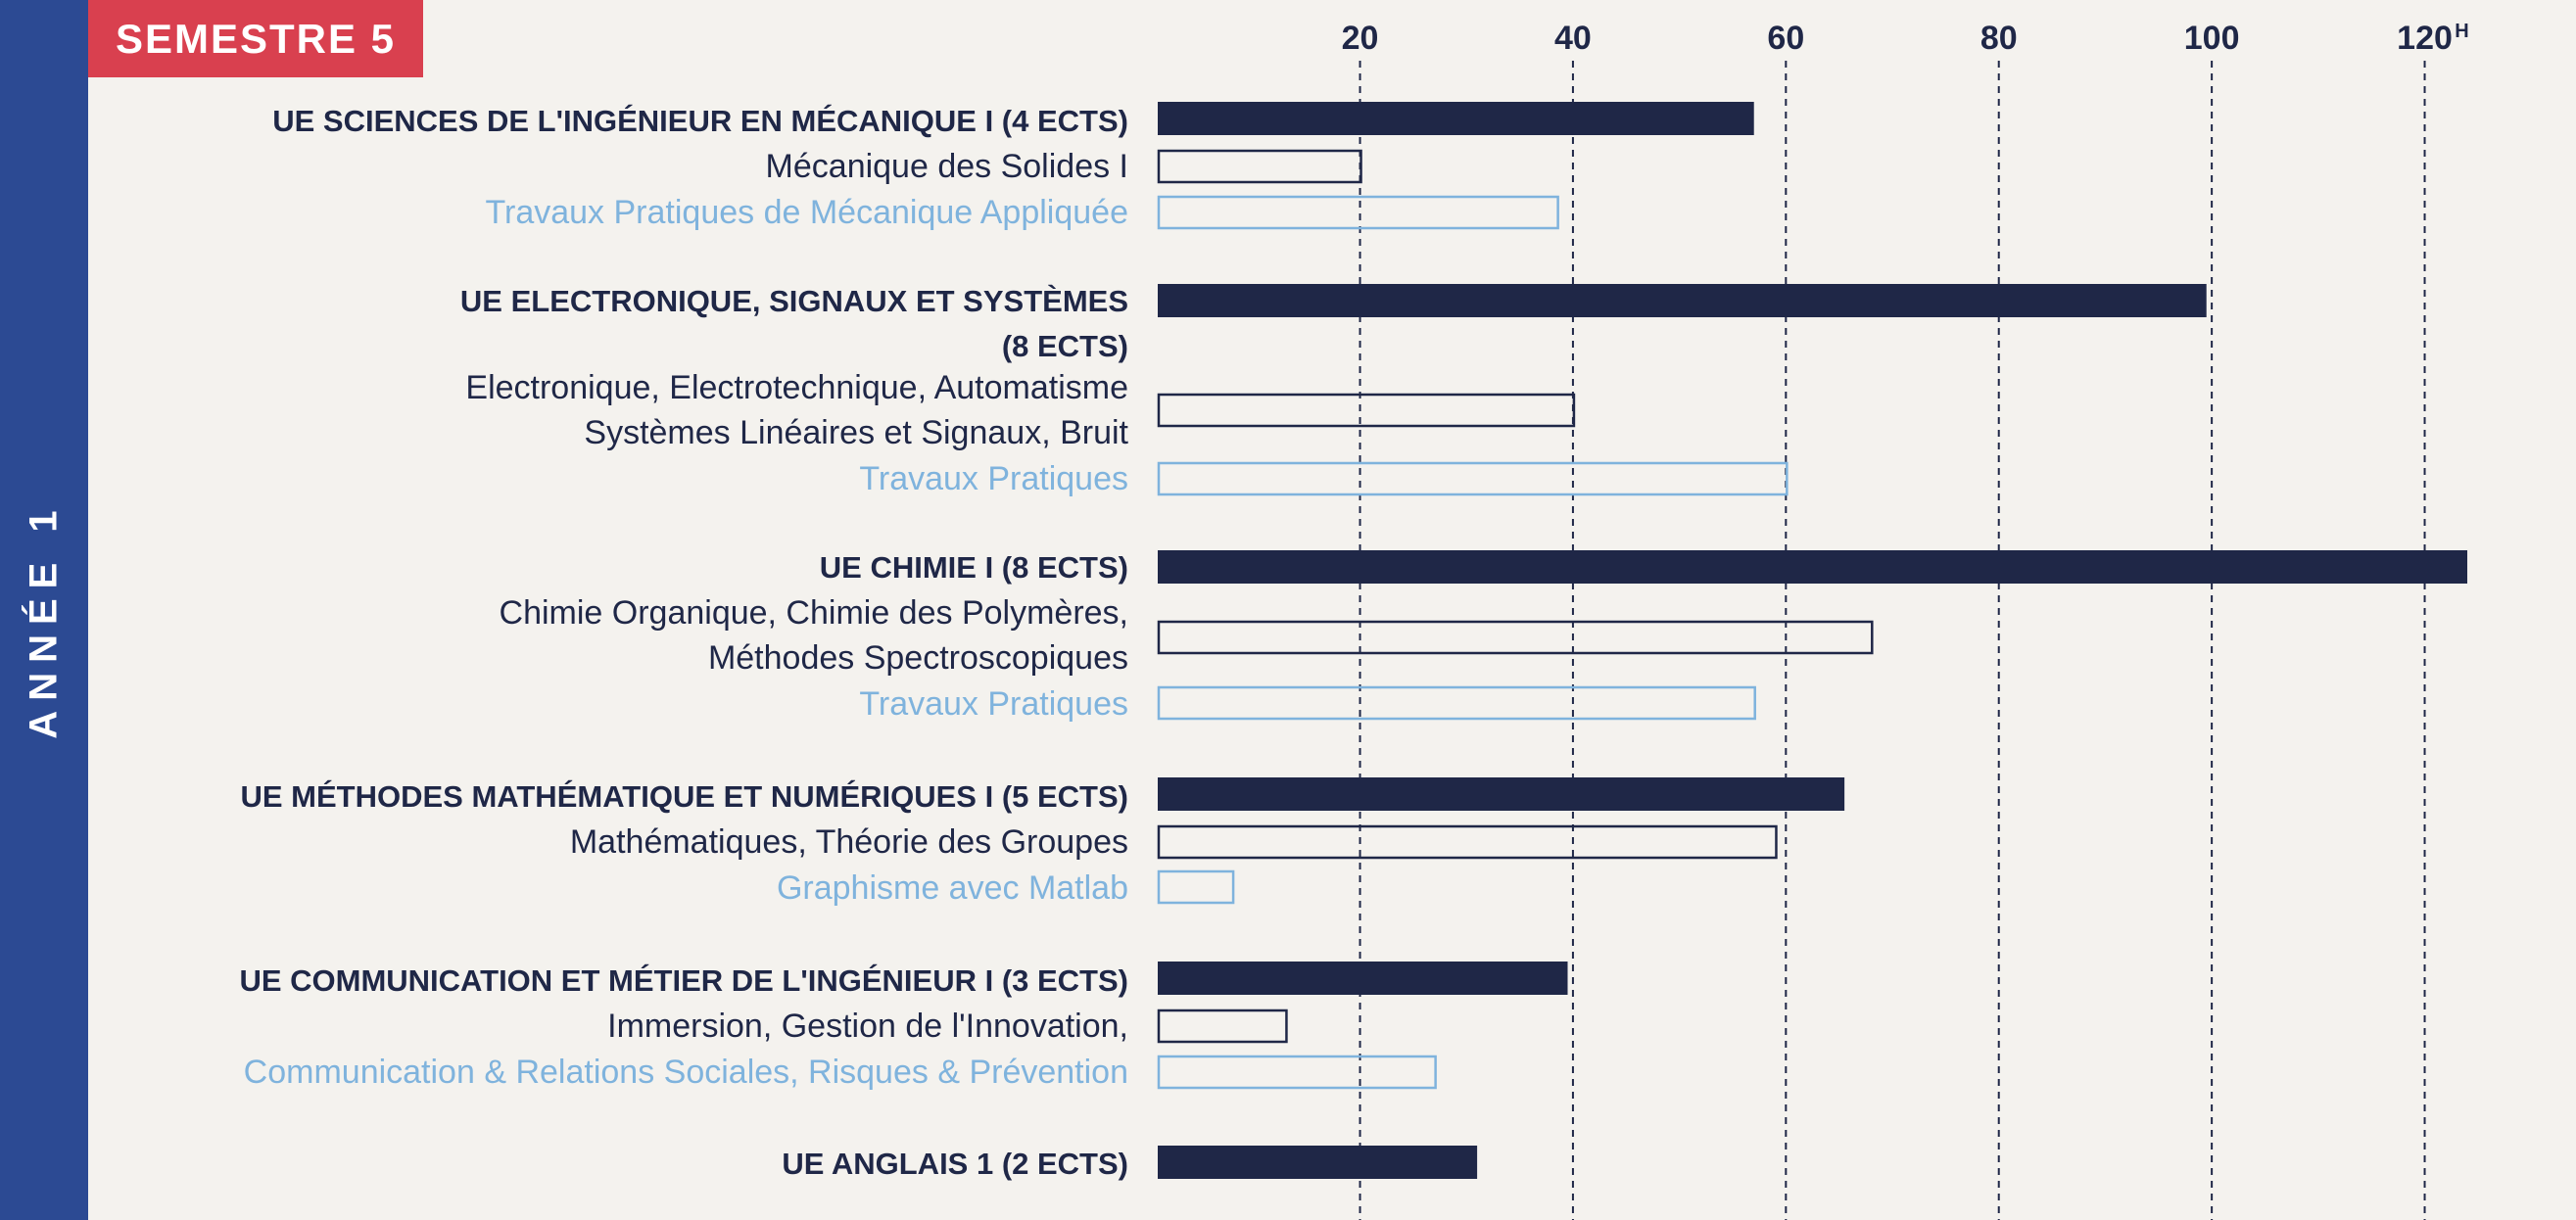 The height and width of the screenshot is (1220, 2576). What do you see at coordinates (955, 1164) in the screenshot?
I see `ue-label: UE ANGLAIS 1 (2 ECTS)` at bounding box center [955, 1164].